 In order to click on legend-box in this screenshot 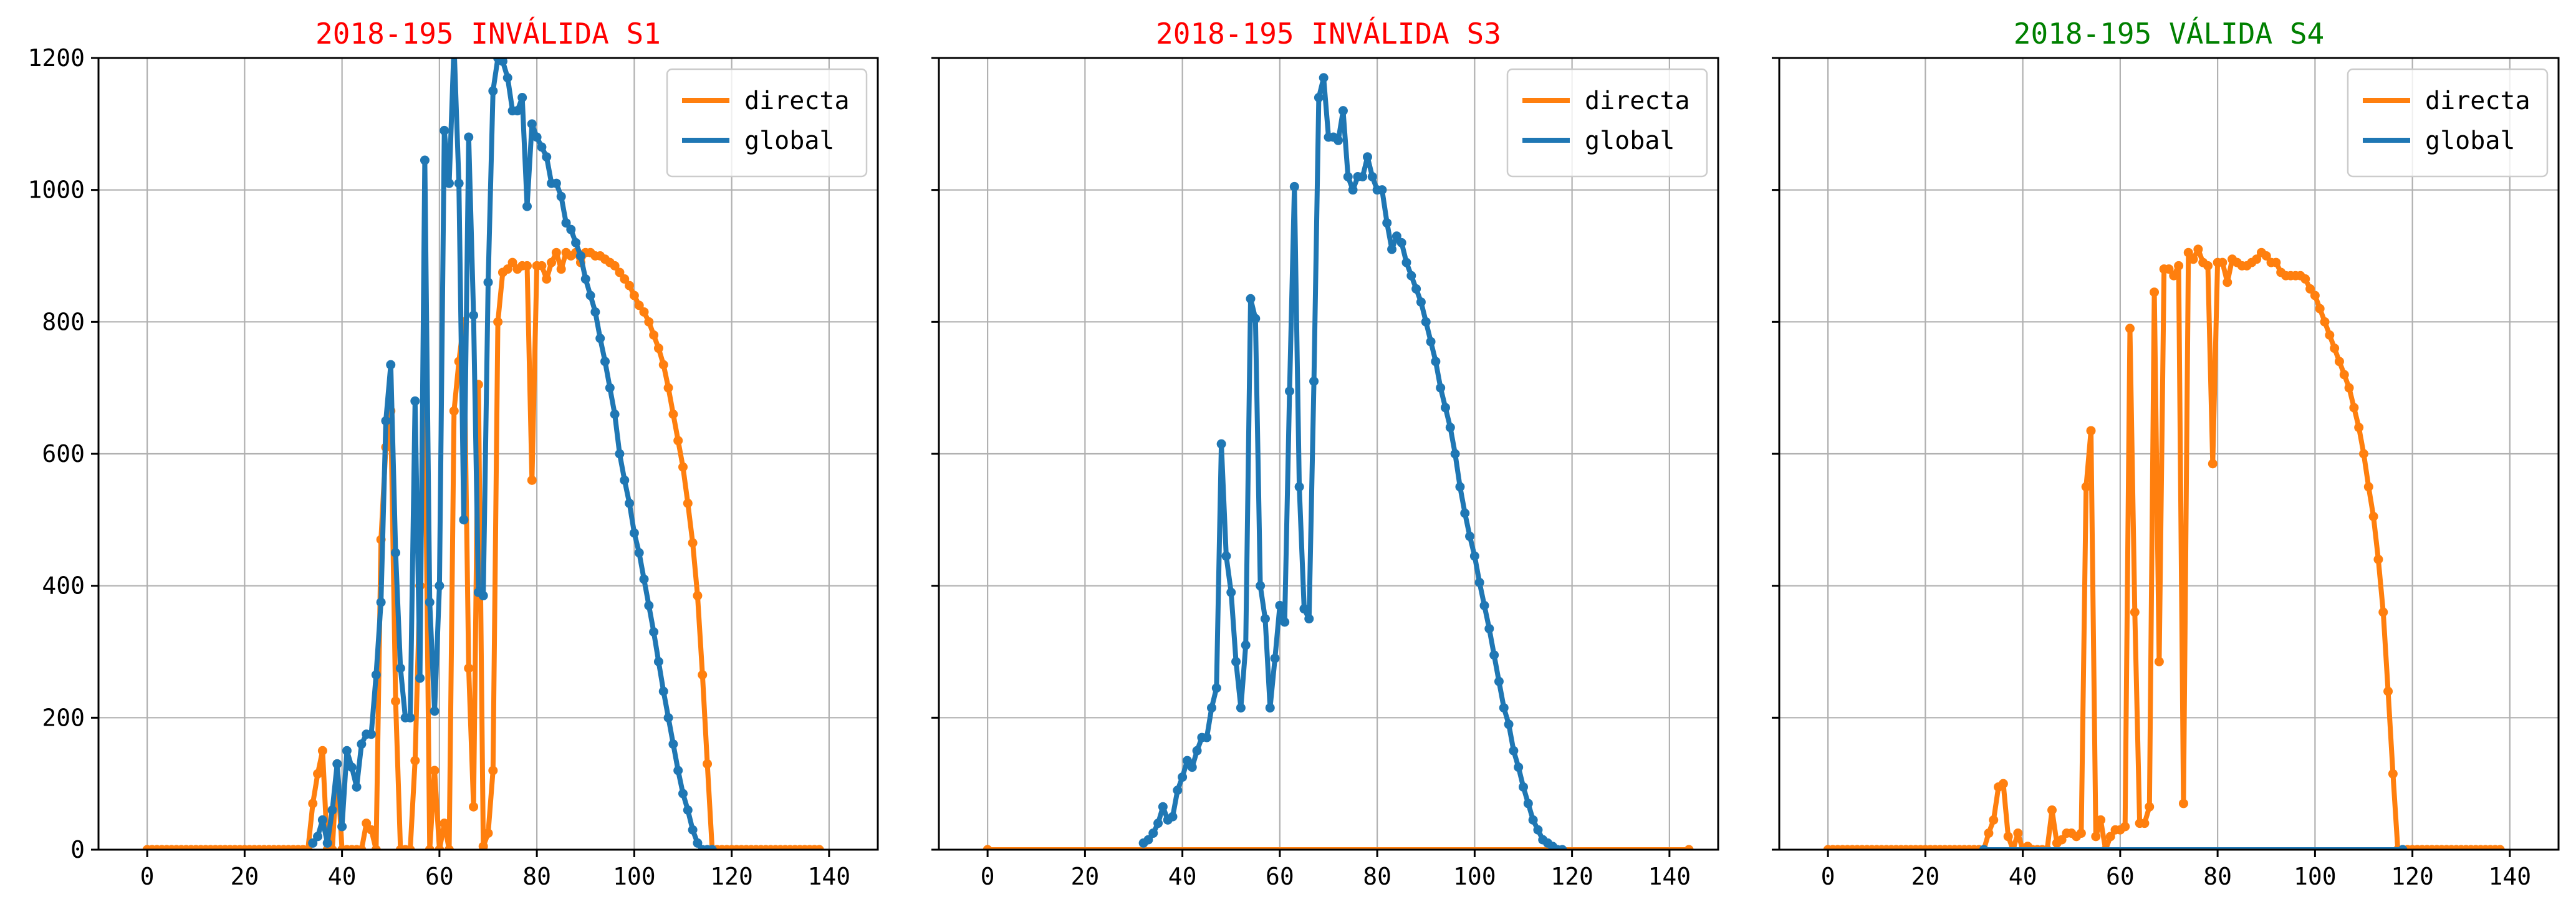, I will do `click(2448, 123)`.